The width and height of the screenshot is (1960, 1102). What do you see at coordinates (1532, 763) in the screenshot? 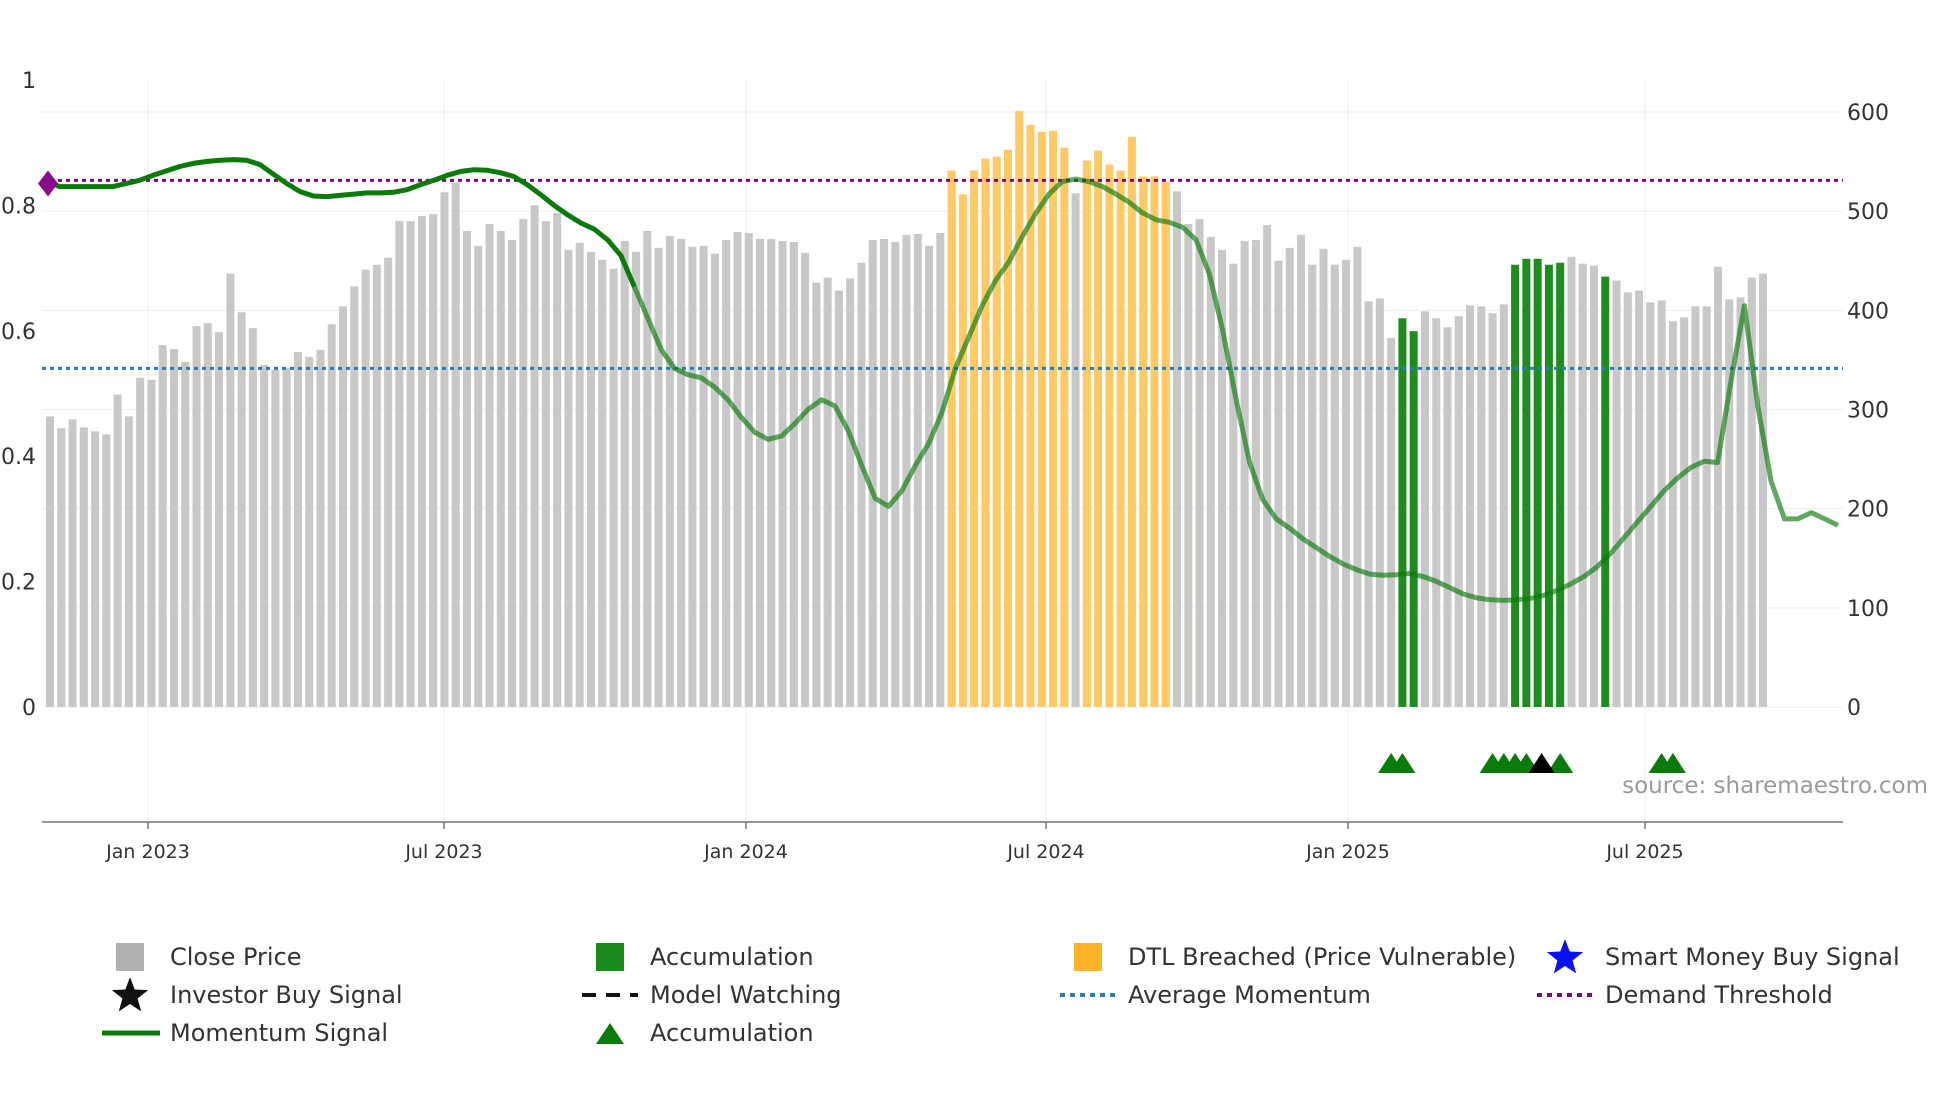
I see `signal-markers` at bounding box center [1532, 763].